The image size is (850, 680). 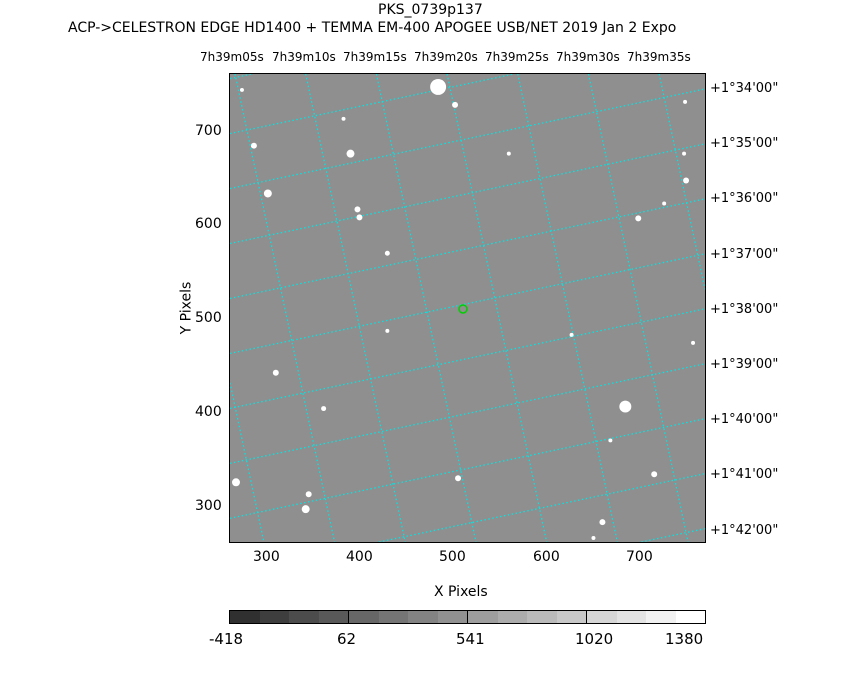 What do you see at coordinates (375, 57) in the screenshot?
I see `ra-label: 7h39m15s` at bounding box center [375, 57].